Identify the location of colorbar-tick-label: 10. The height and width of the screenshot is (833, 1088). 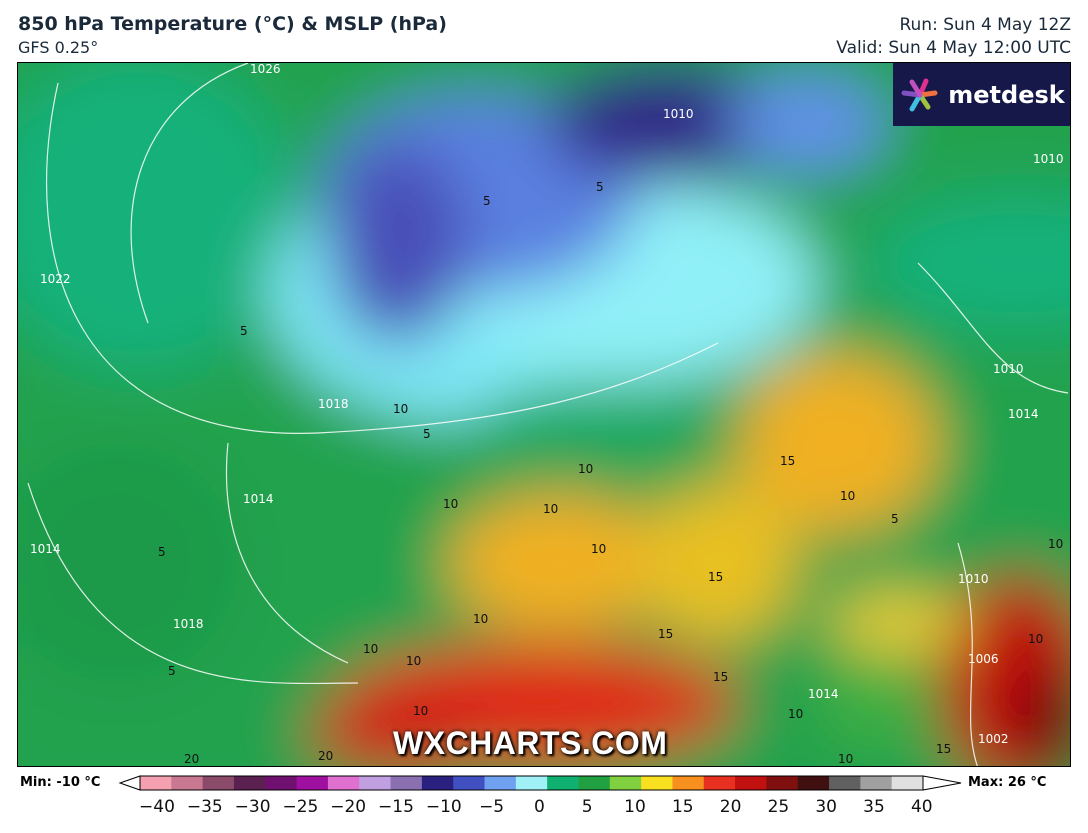
(635, 807).